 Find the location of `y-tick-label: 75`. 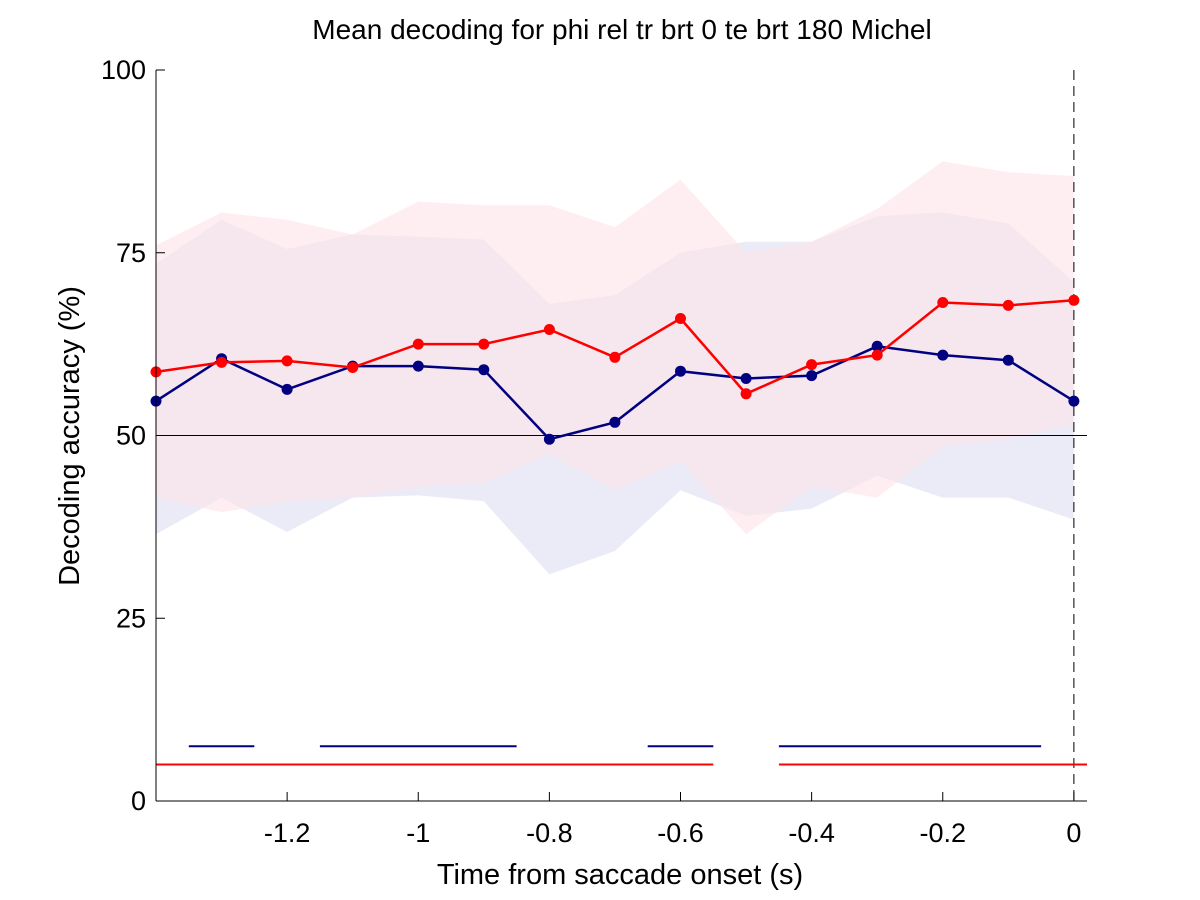

y-tick-label: 75 is located at coordinates (131, 253).